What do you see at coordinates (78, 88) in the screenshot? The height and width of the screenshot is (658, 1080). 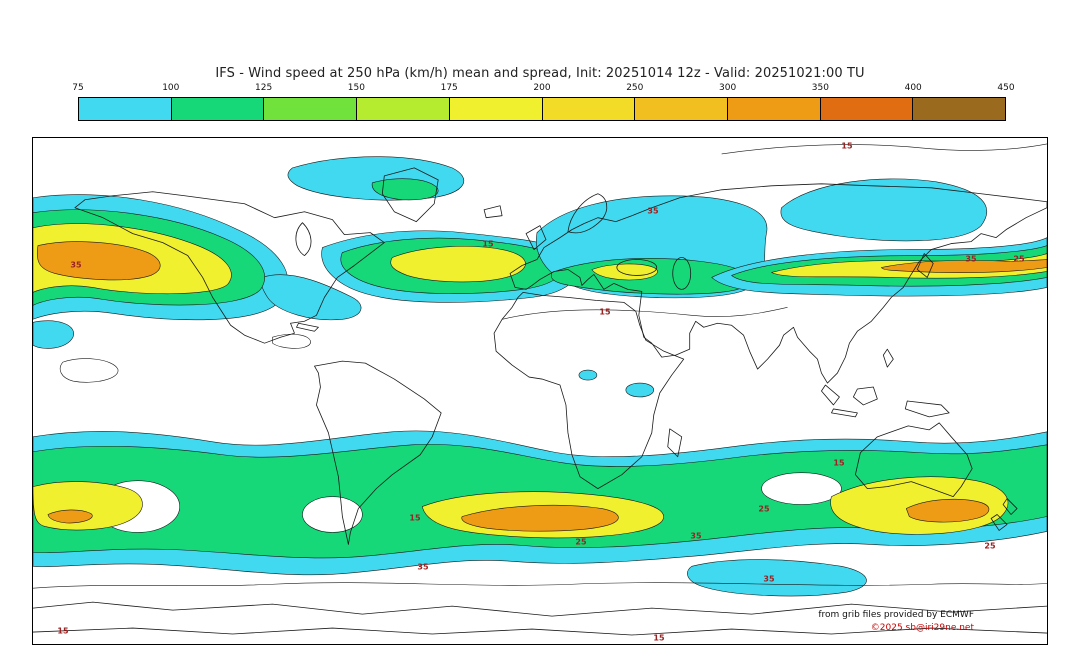 I see `colorbar-tick: 75` at bounding box center [78, 88].